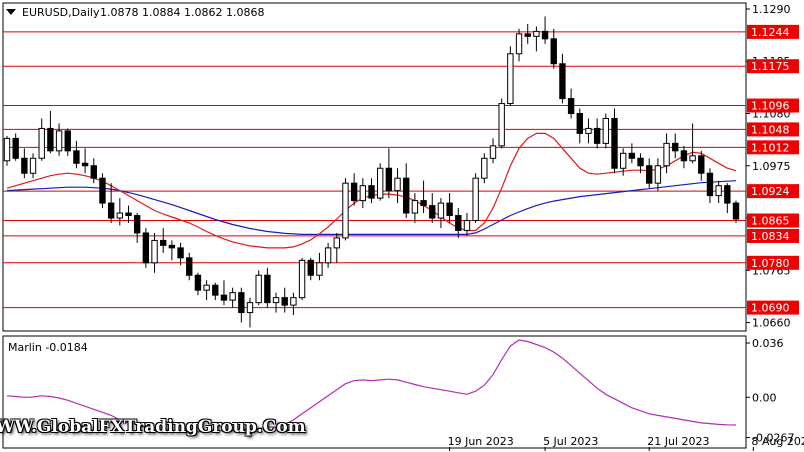 Image resolution: width=804 pixels, height=452 pixels. What do you see at coordinates (771, 166) in the screenshot?
I see `price-tick-label: 1.0975` at bounding box center [771, 166].